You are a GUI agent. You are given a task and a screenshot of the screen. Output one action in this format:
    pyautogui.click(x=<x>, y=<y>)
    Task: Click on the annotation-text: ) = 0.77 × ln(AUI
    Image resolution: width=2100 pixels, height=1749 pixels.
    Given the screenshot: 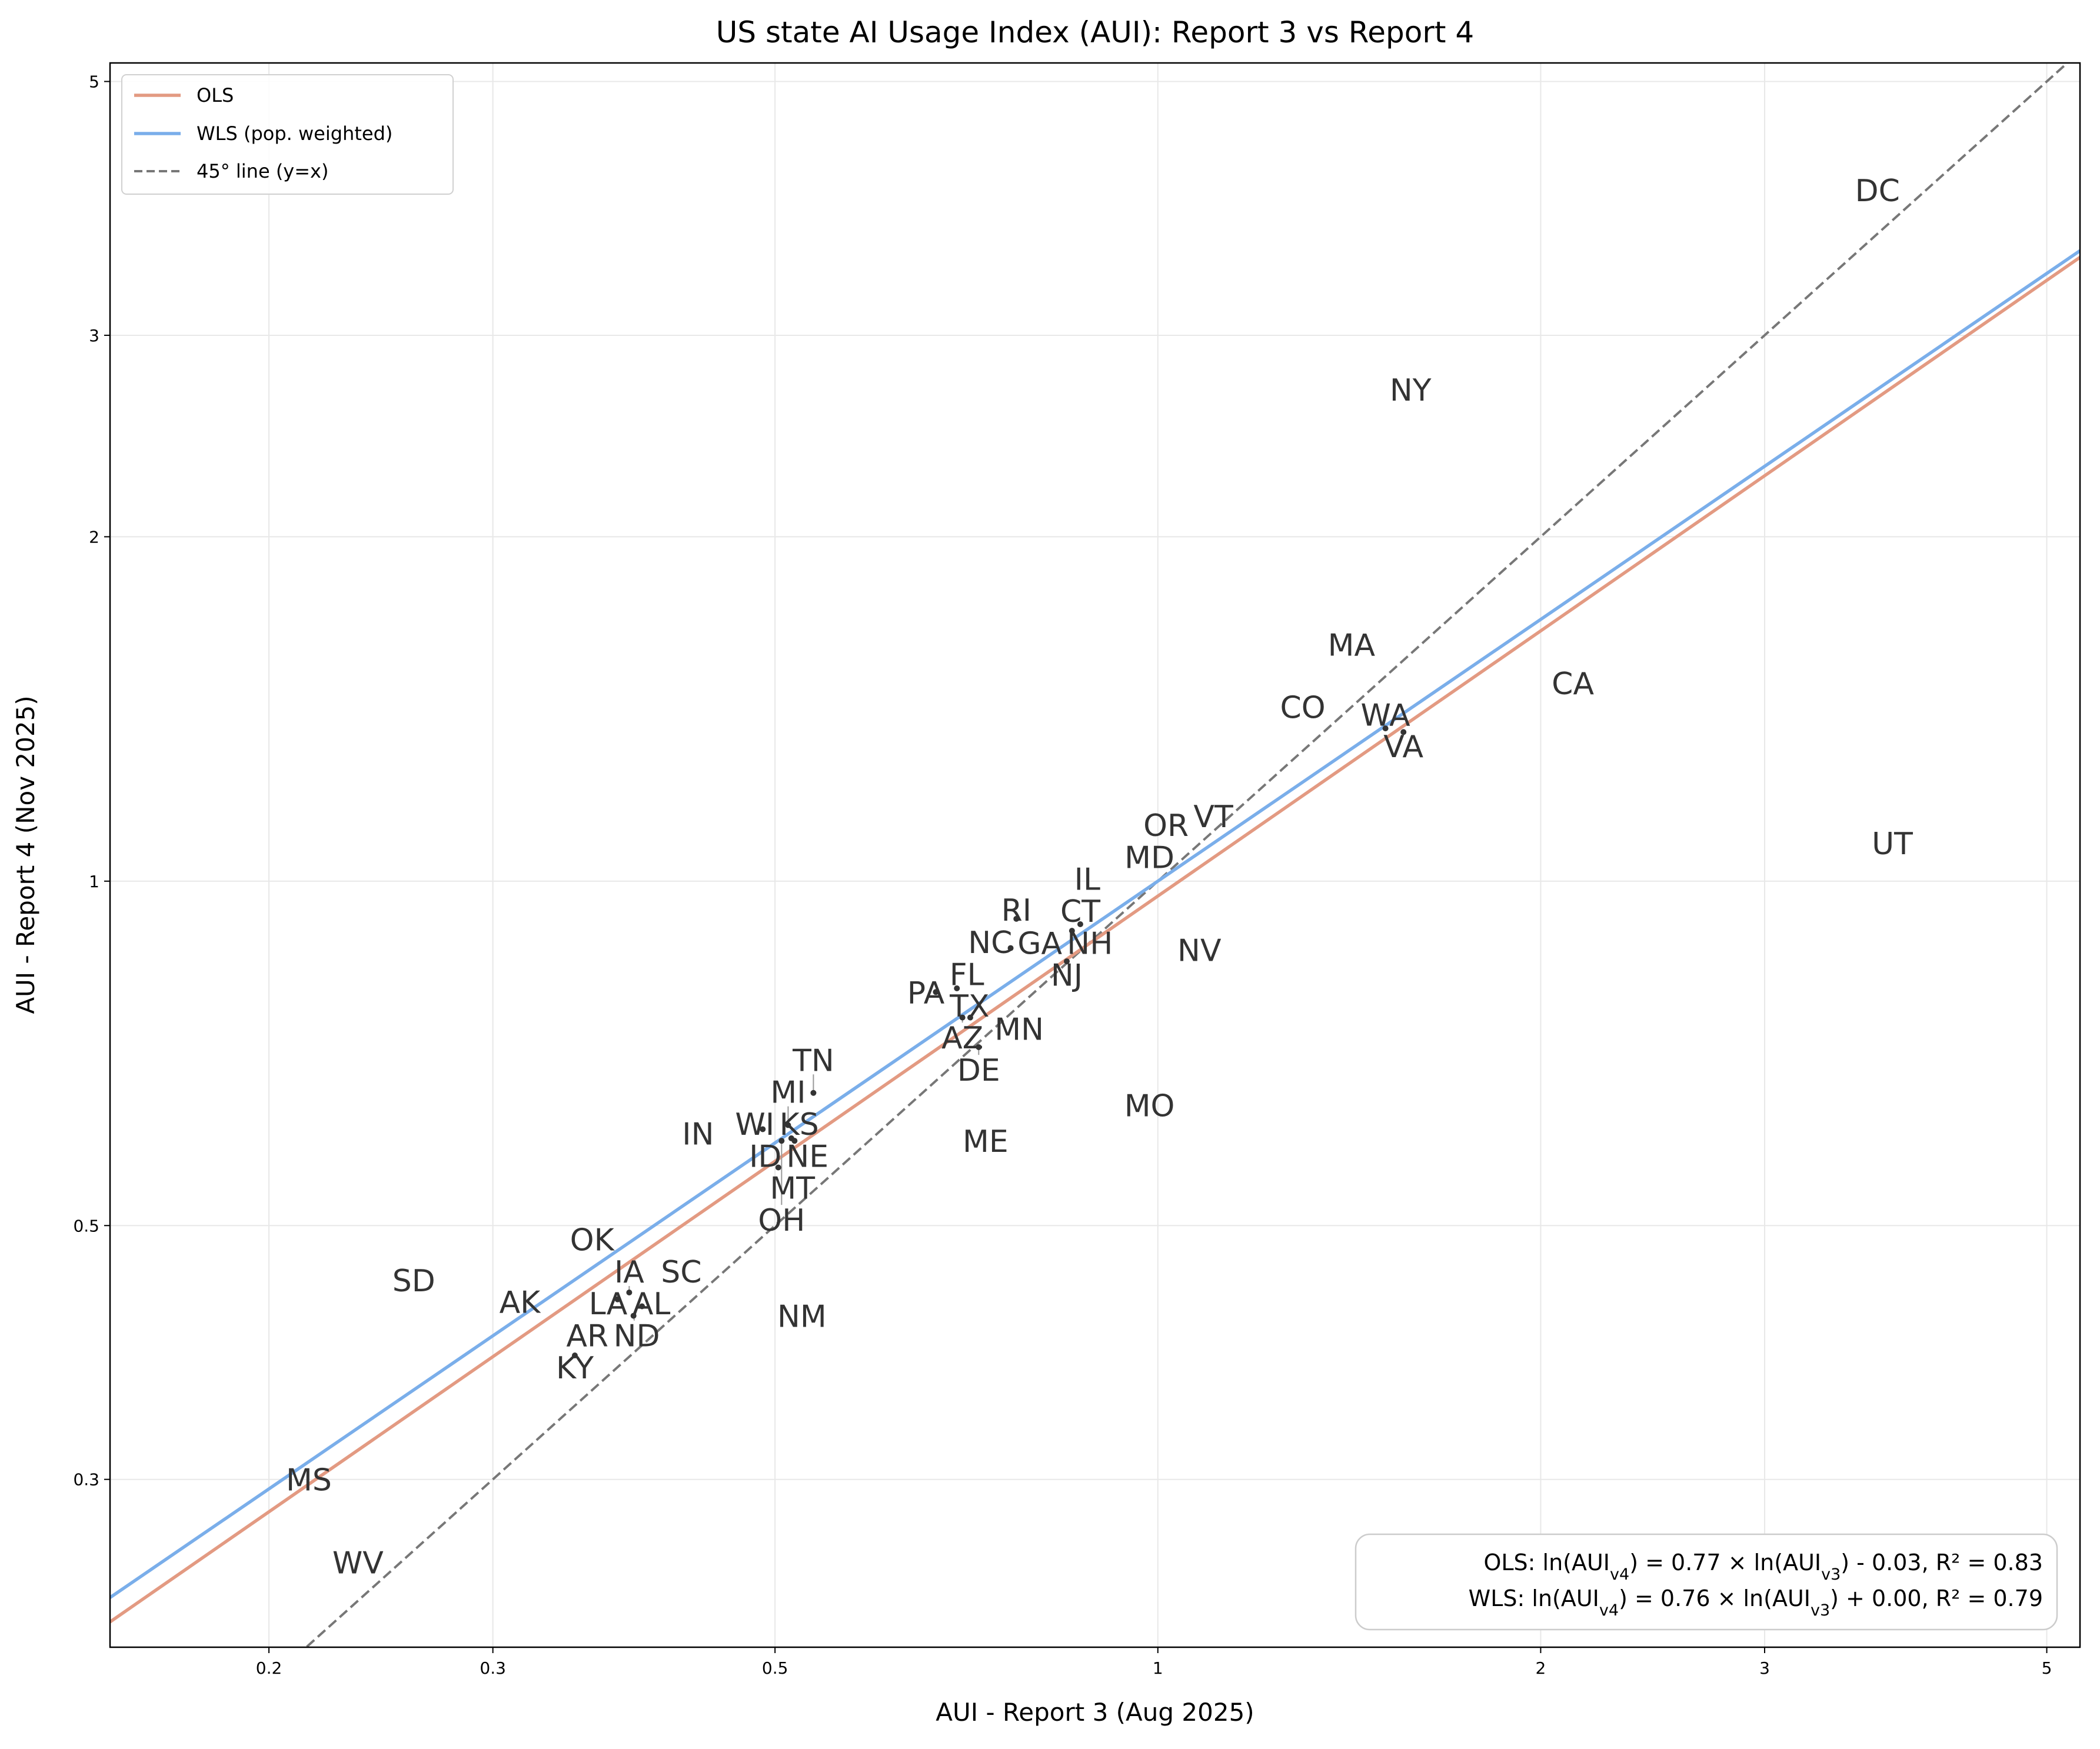 What is the action you would take?
    pyautogui.click(x=1725, y=1562)
    